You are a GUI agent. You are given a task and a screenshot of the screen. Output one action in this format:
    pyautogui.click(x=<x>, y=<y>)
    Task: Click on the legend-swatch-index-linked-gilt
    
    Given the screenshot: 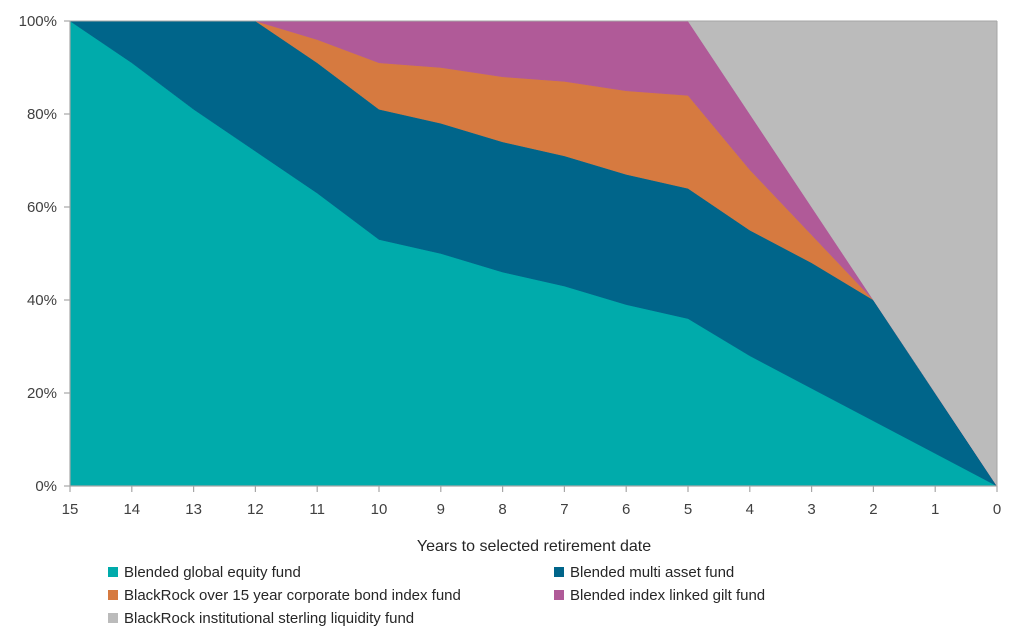 What is the action you would take?
    pyautogui.click(x=559, y=595)
    